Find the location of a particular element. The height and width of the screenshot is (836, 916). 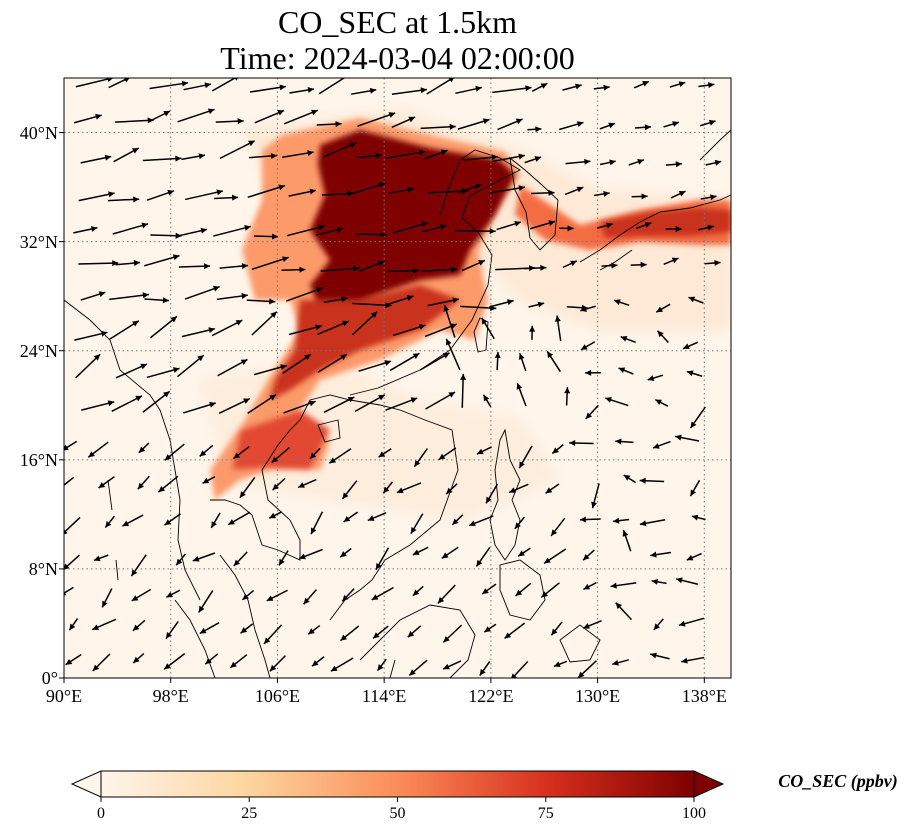

colorbar-tick-label: 50 is located at coordinates (397, 813).